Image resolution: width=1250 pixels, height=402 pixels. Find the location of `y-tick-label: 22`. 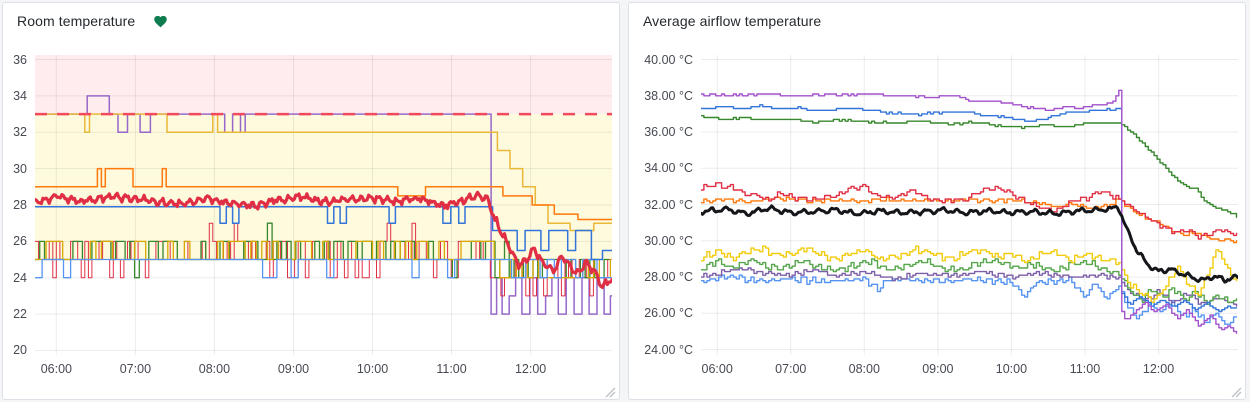

y-tick-label: 22 is located at coordinates (20, 314).